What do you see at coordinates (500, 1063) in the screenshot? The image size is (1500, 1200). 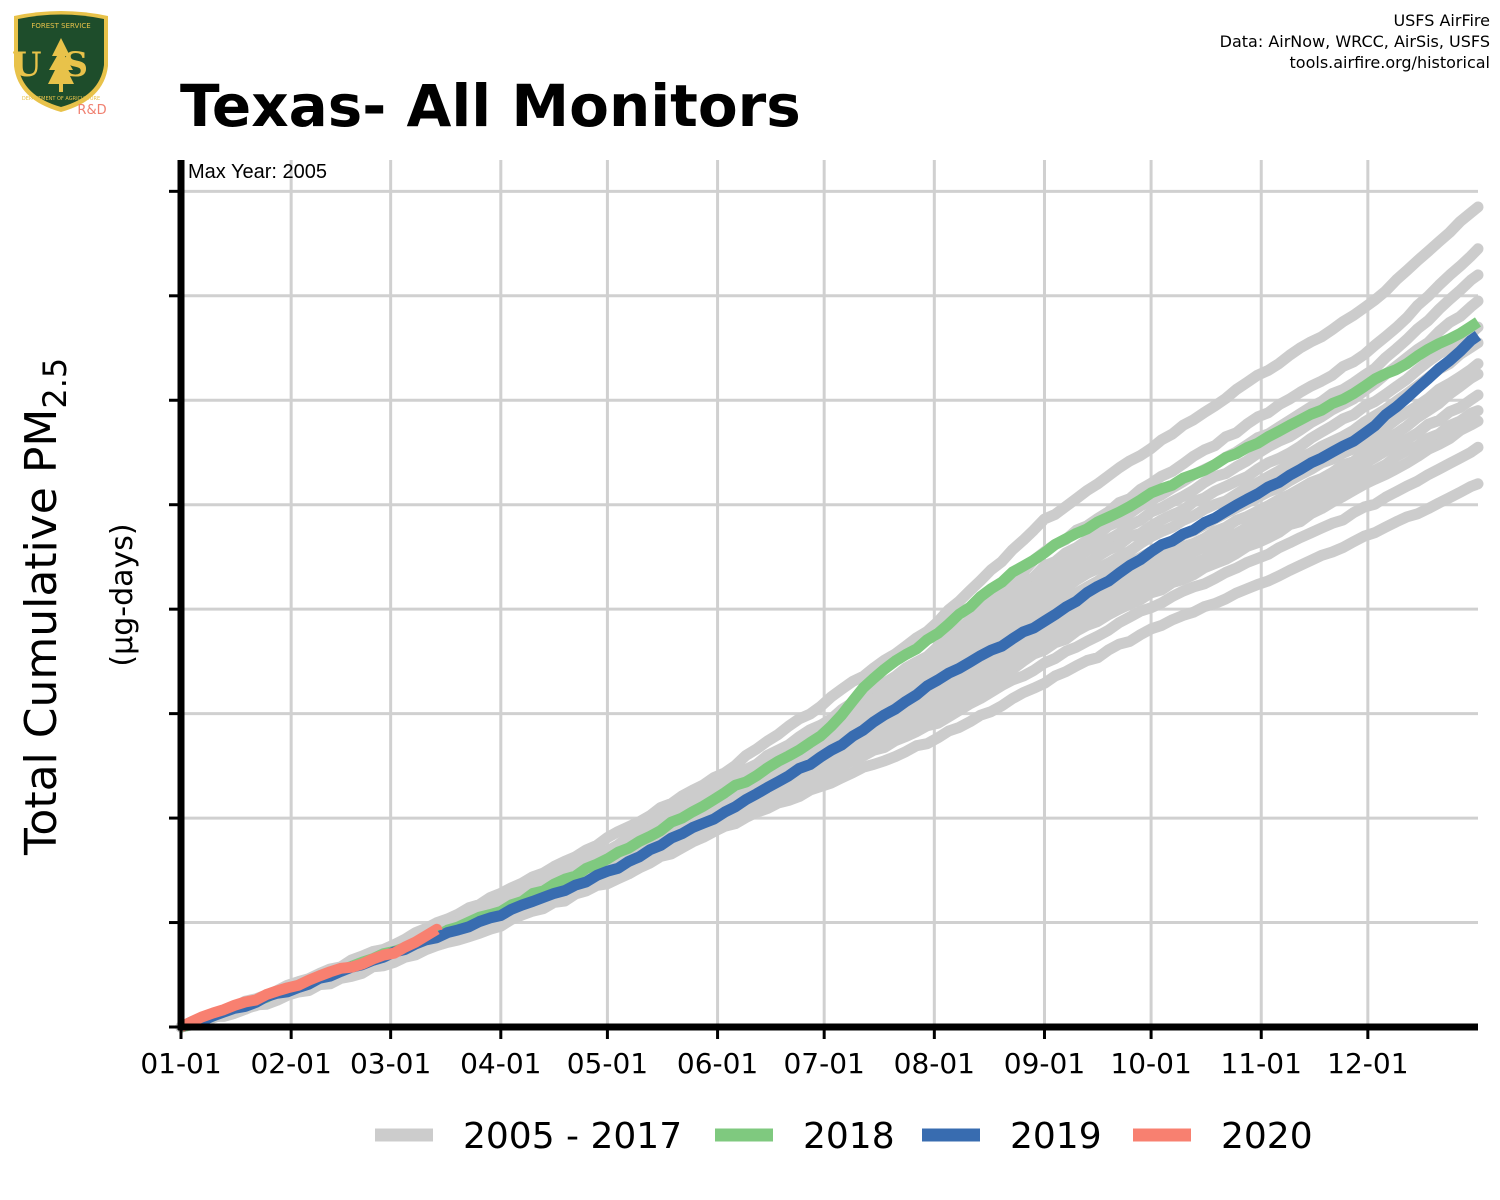 I see `x-tick-label: 04-01` at bounding box center [500, 1063].